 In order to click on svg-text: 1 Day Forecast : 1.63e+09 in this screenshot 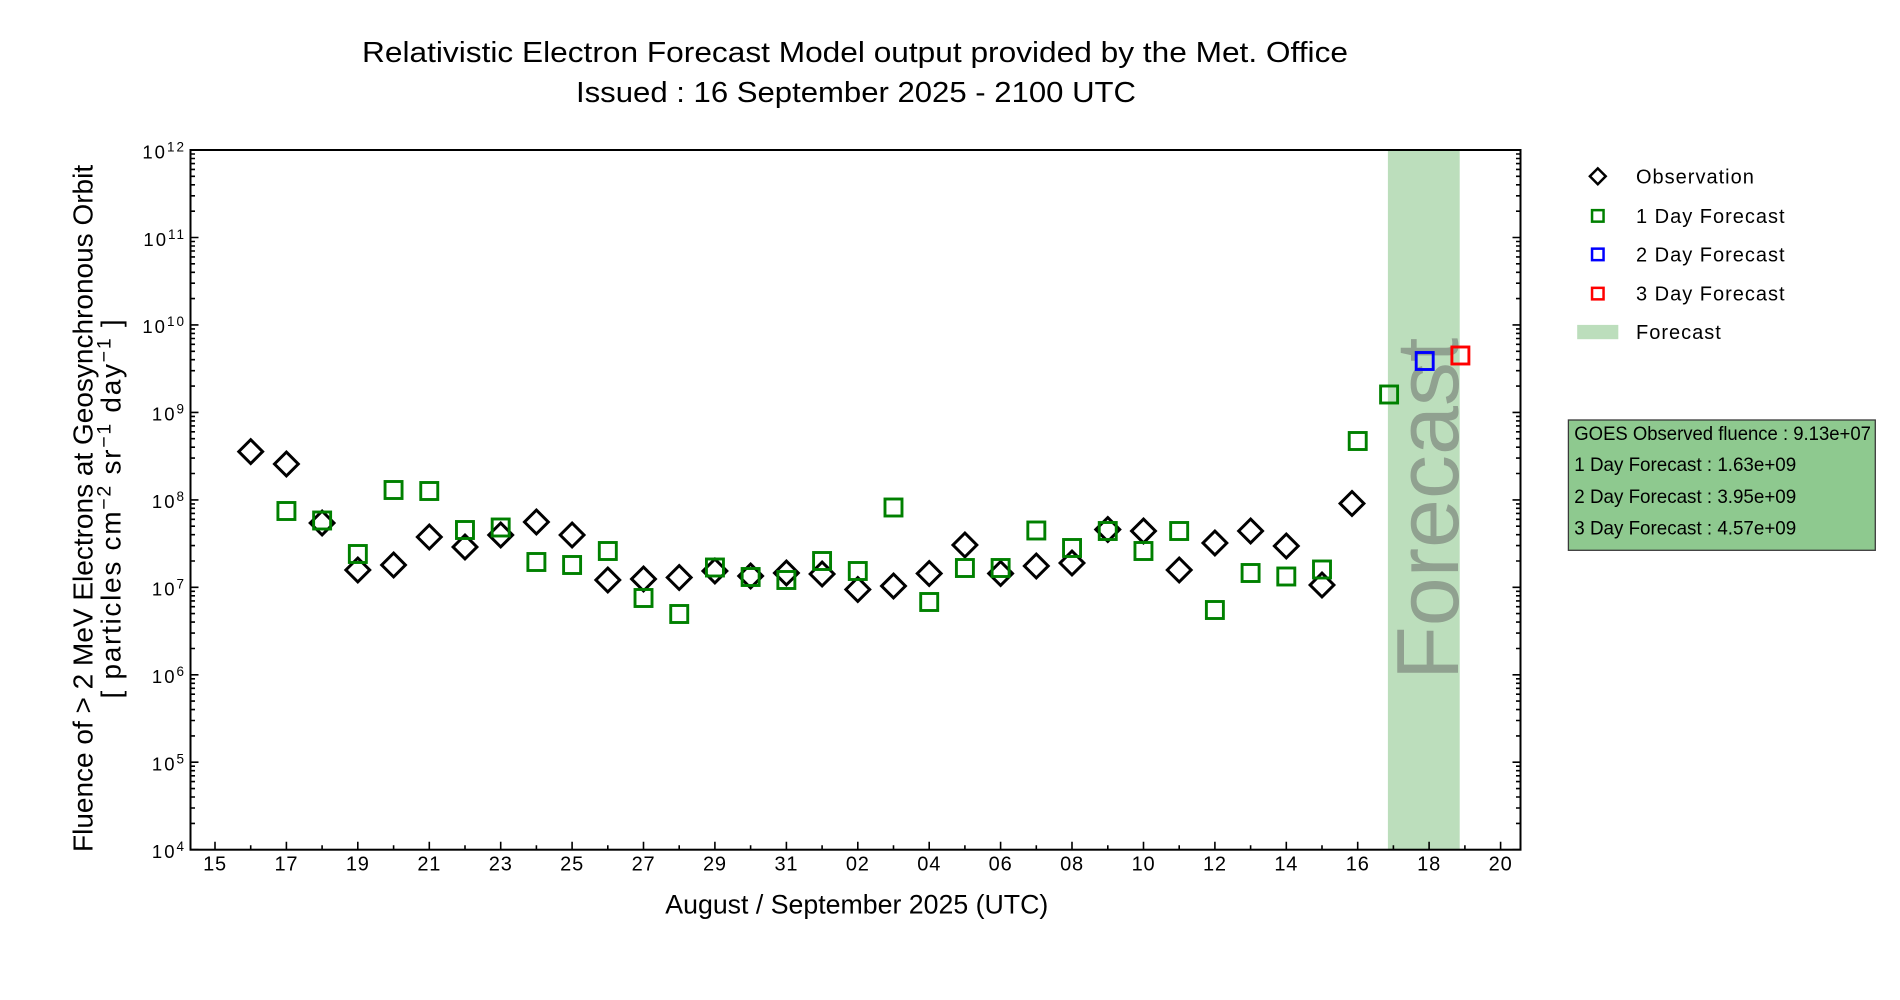, I will do `click(1685, 465)`.